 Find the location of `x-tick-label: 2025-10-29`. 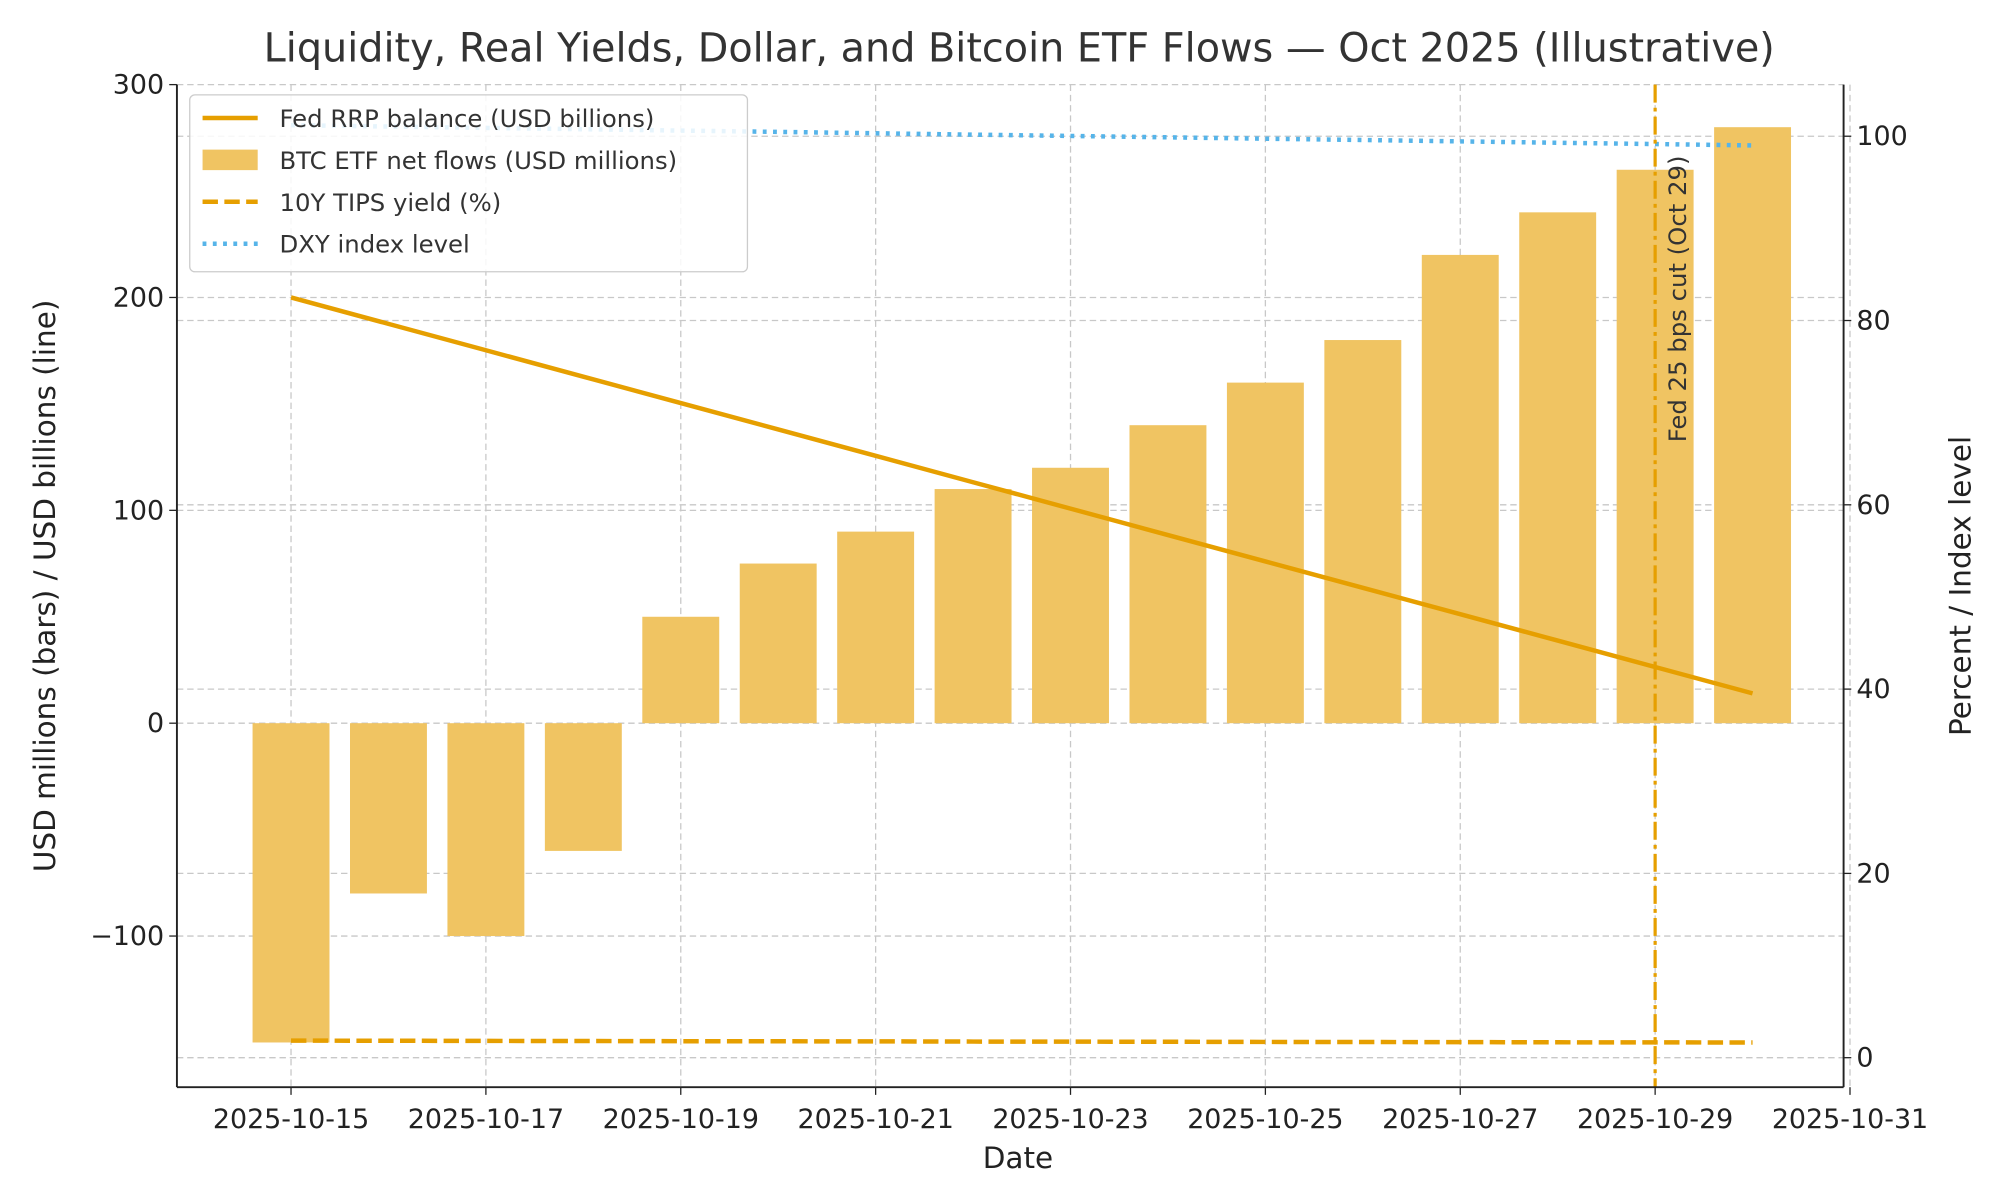

x-tick-label: 2025-10-29 is located at coordinates (1655, 1119).